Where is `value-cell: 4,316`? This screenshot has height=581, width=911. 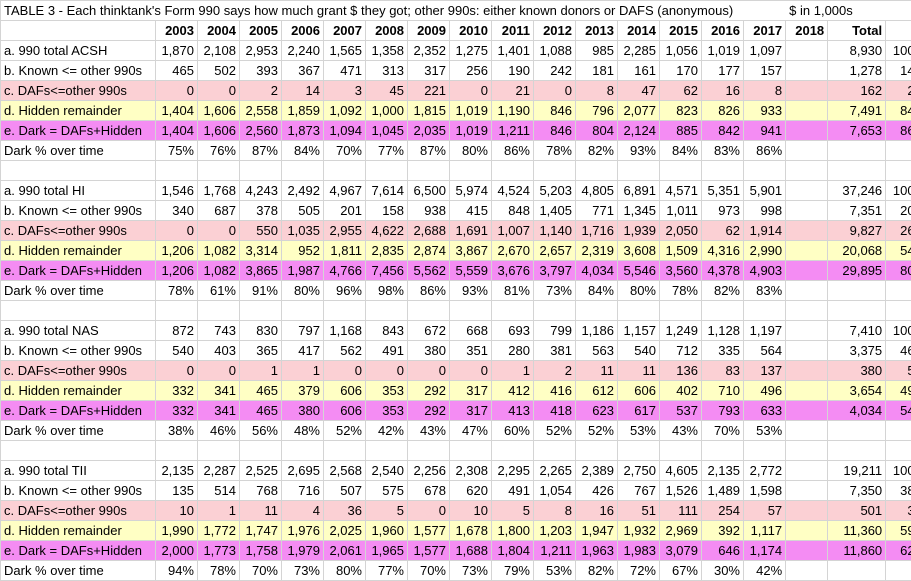 value-cell: 4,316 is located at coordinates (723, 251).